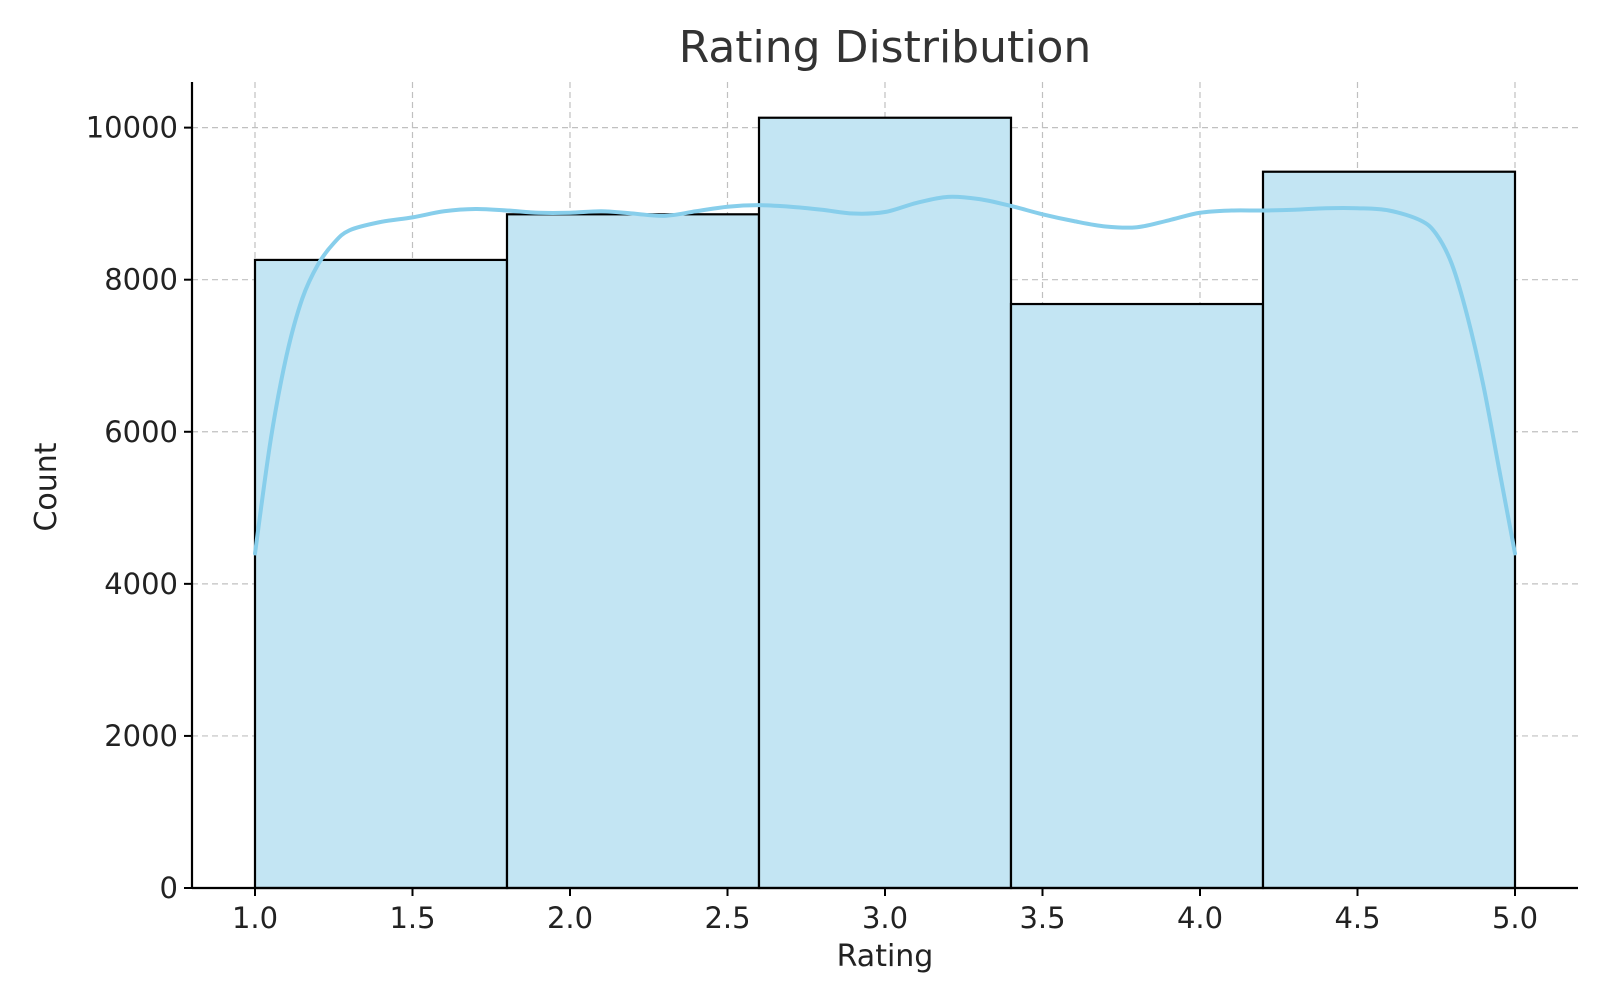  Describe the element at coordinates (1200, 918) in the screenshot. I see `x-tick-label: 4.0` at that location.